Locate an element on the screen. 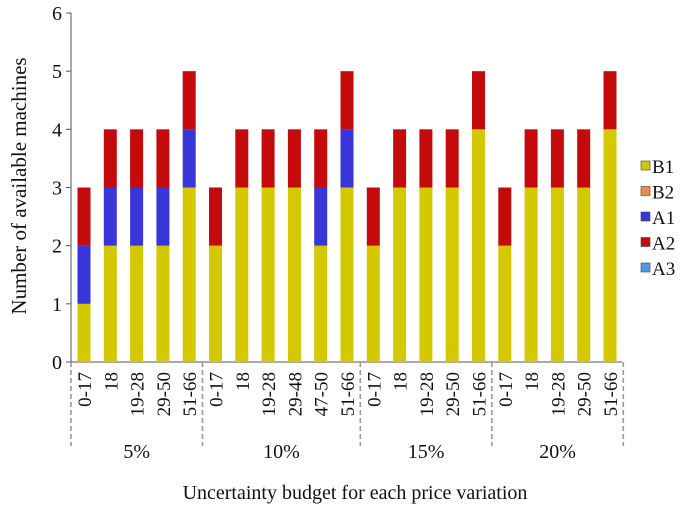  x-category-label: 29-48 is located at coordinates (295, 394).